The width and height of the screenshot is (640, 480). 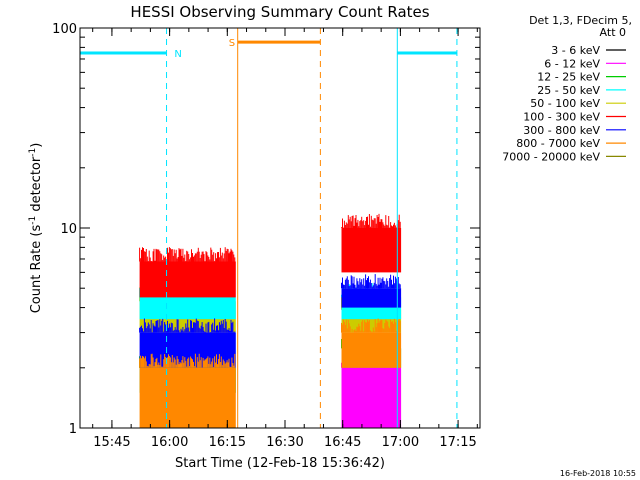 I want to click on legend-label: 100 - 300 keV, so click(x=561, y=117).